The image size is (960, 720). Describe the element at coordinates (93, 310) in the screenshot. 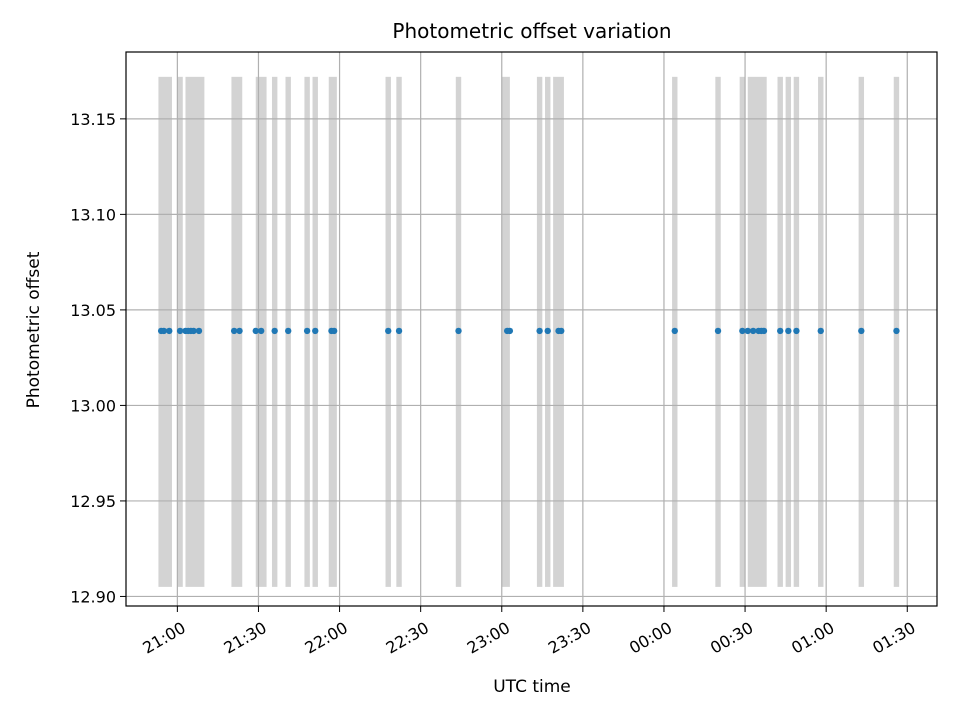

I see `y-tick-label: 13.05` at that location.